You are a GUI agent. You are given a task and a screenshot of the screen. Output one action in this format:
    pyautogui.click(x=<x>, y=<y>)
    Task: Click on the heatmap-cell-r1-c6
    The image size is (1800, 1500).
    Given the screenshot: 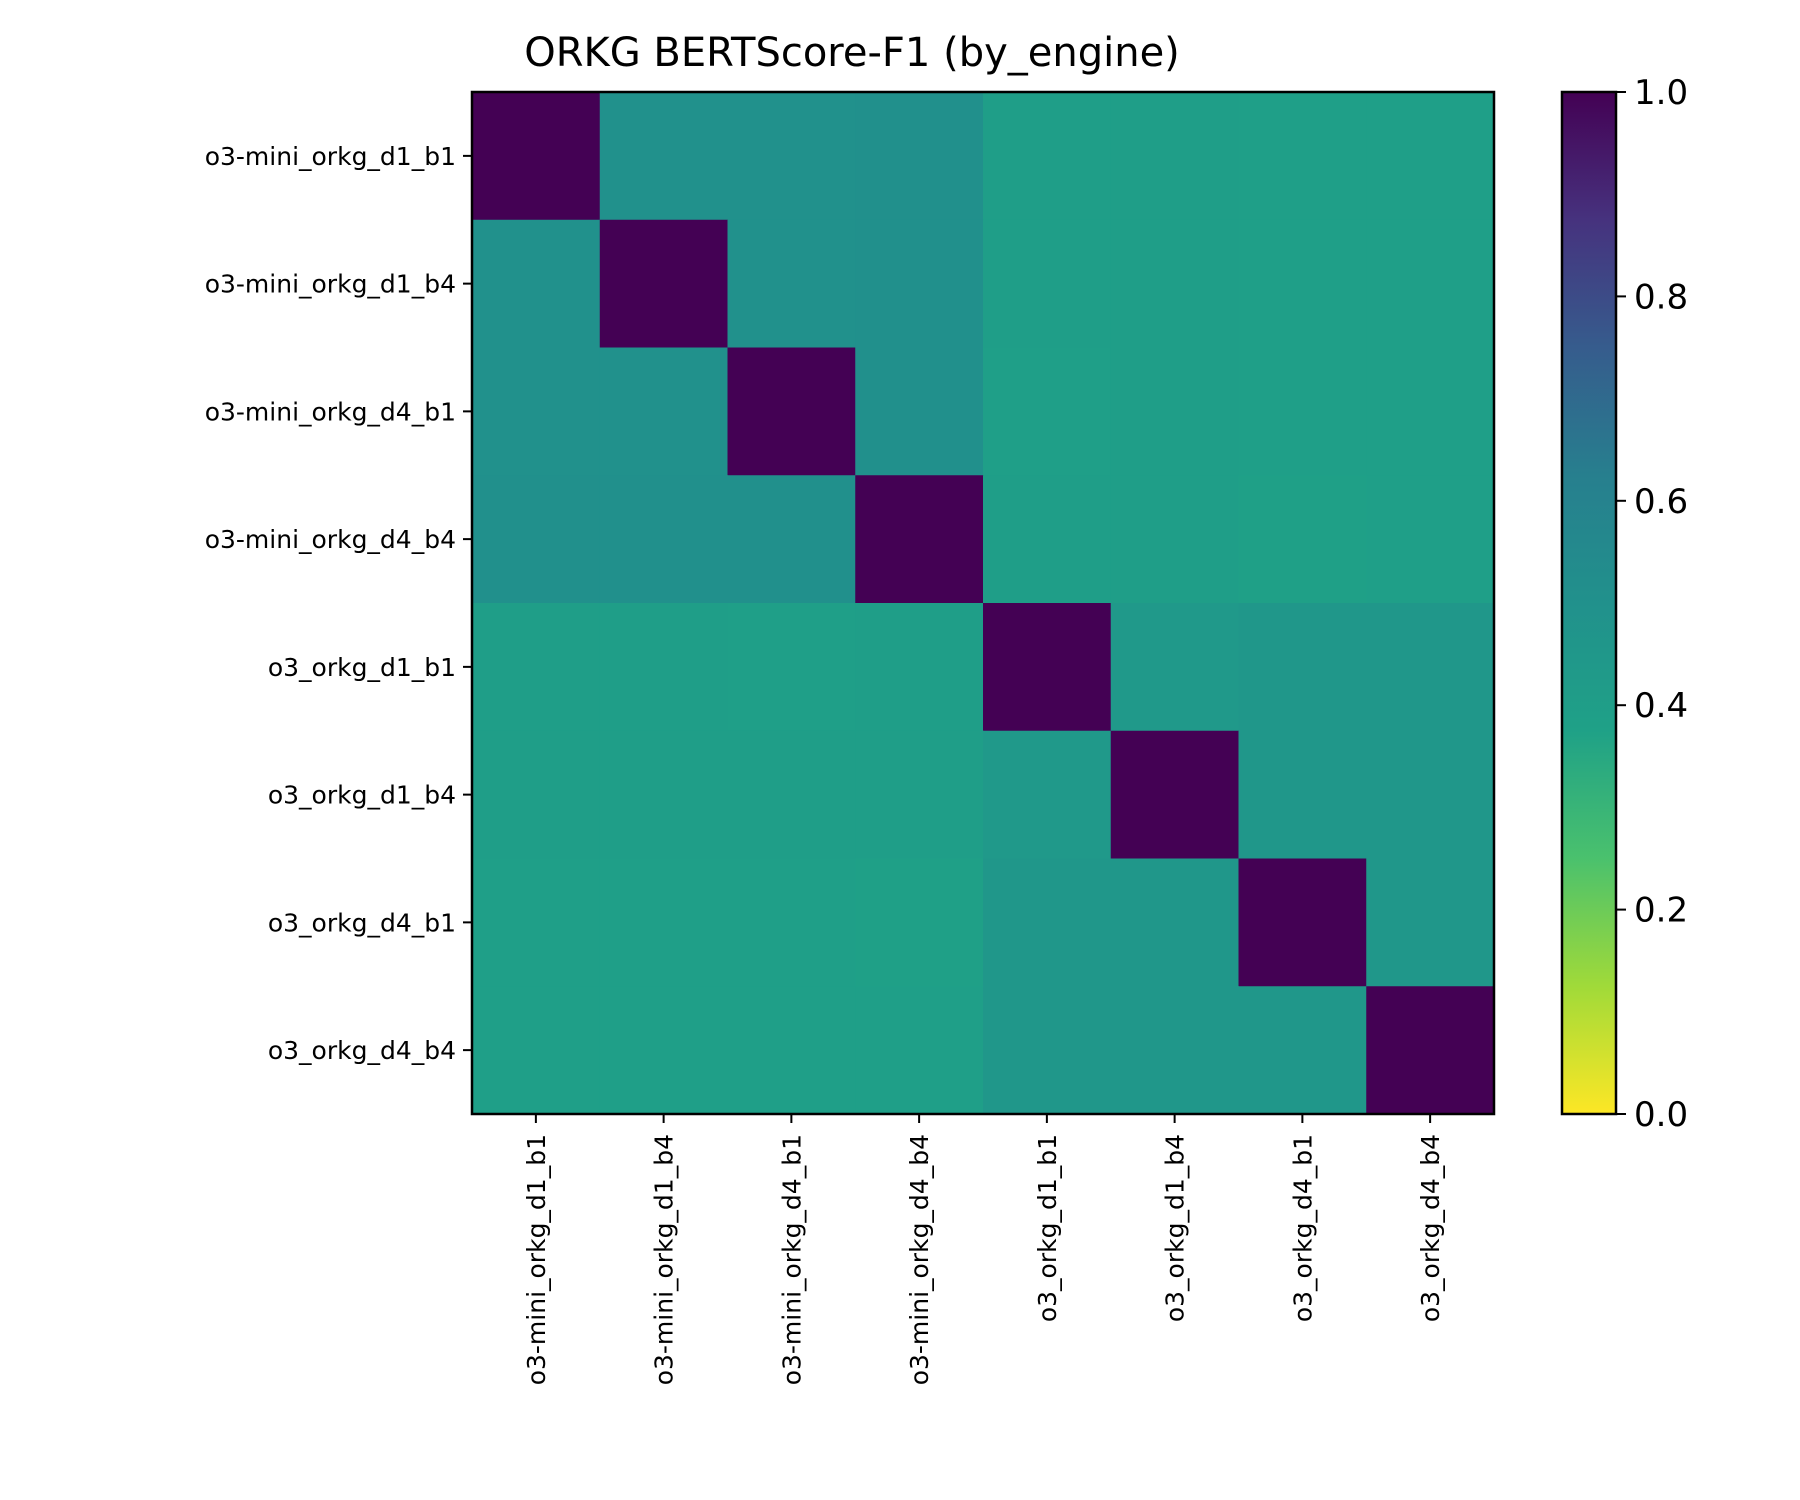 What is the action you would take?
    pyautogui.click(x=1302, y=284)
    